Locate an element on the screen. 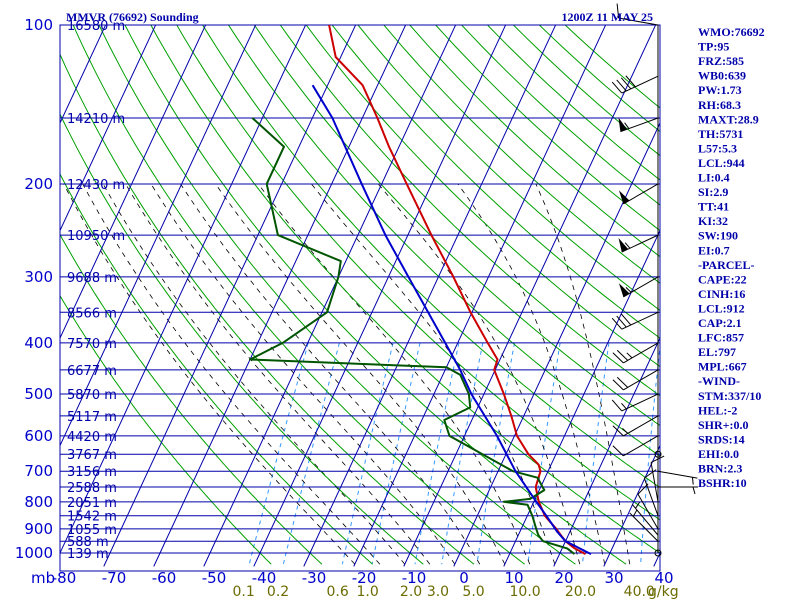 The height and width of the screenshot is (600, 800). index-line: CAPE:22 is located at coordinates (722, 279).